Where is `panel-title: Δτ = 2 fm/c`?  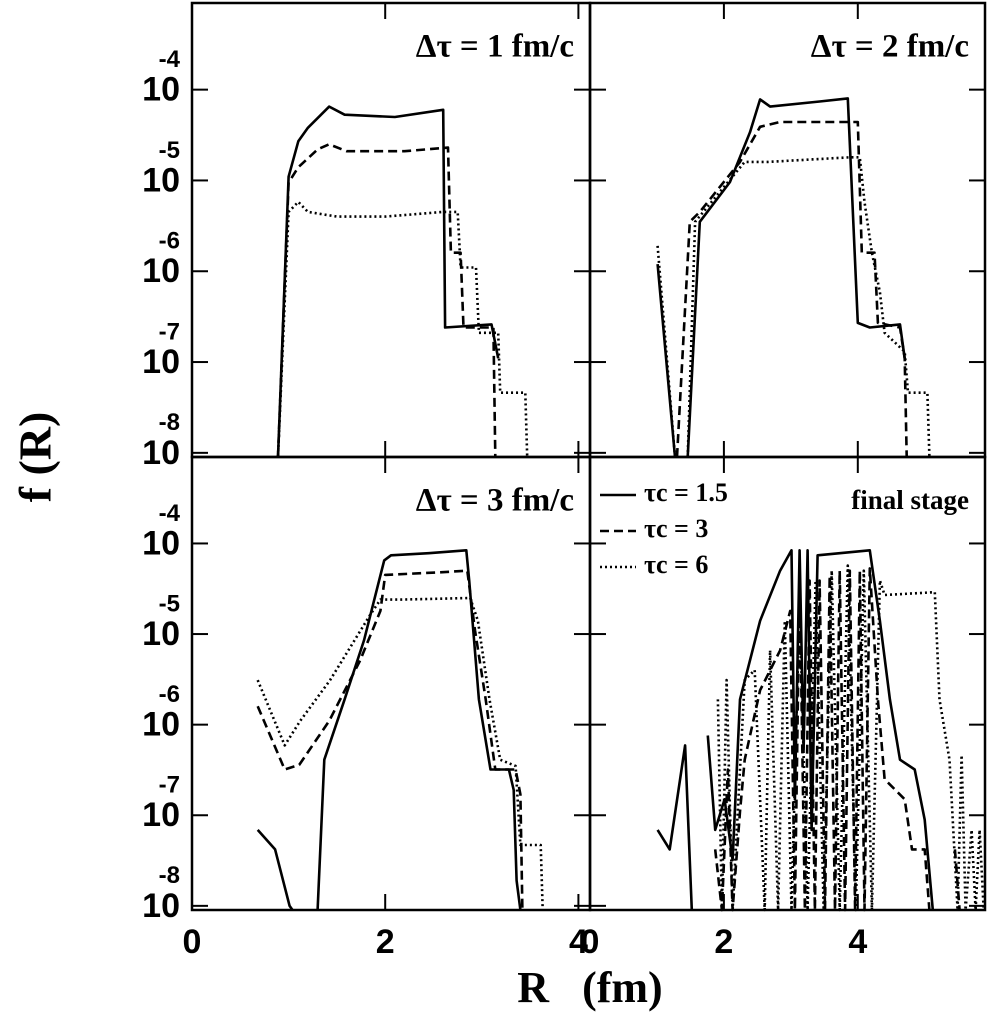 panel-title: Δτ = 2 fm/c is located at coordinates (890, 47).